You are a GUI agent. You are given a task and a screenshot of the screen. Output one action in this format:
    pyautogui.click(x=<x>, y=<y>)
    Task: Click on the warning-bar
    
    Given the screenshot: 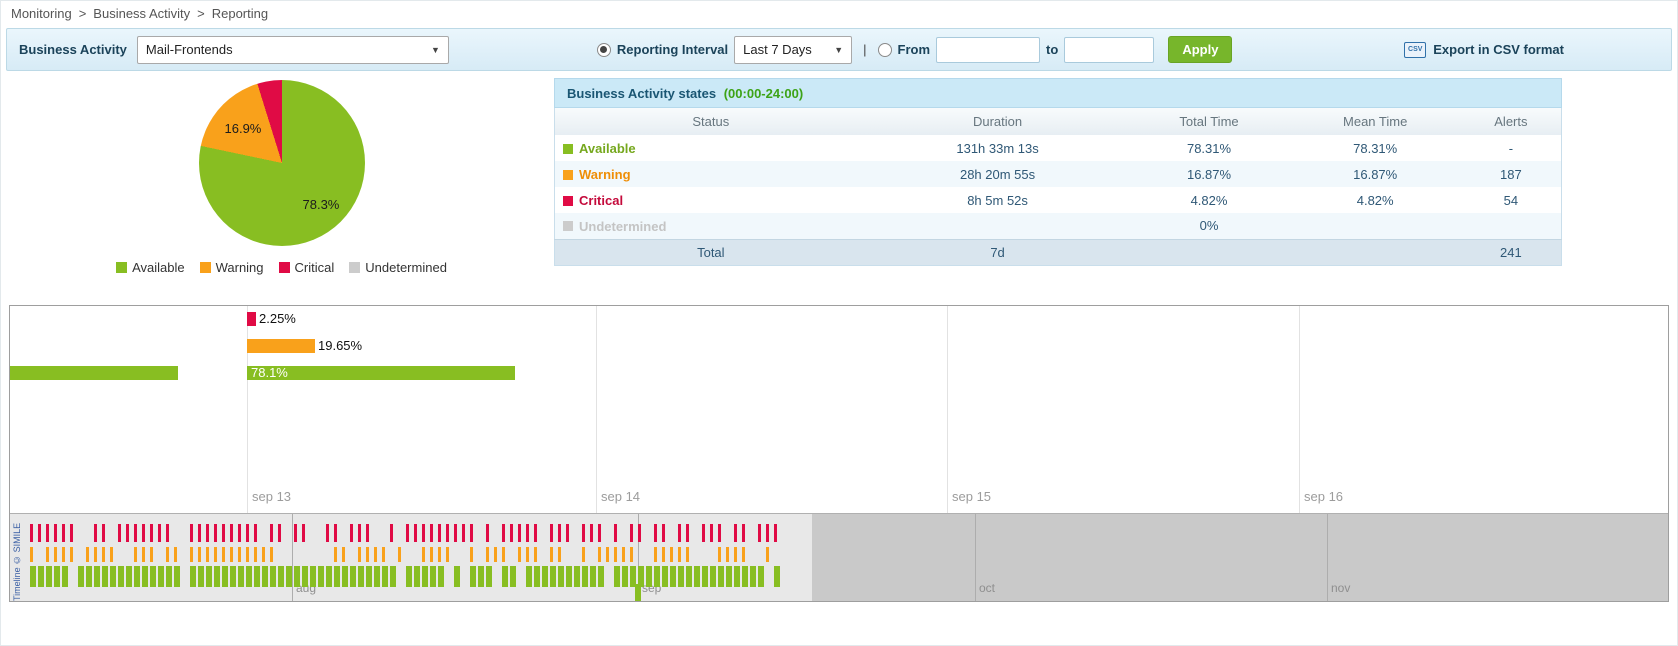 What is the action you would take?
    pyautogui.click(x=281, y=346)
    